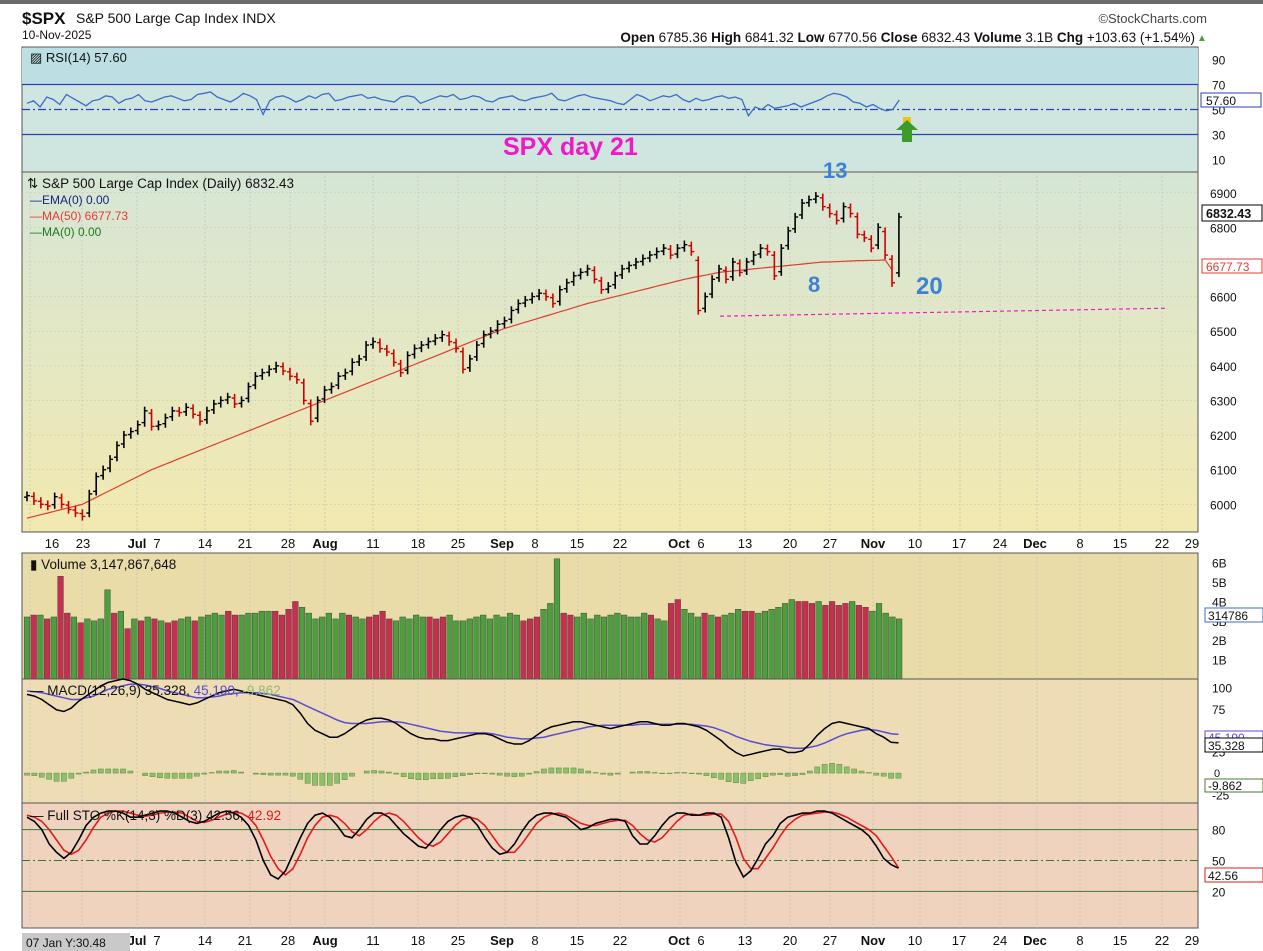 The image size is (1263, 951). What do you see at coordinates (462, 716) in the screenshot?
I see `macd-signal-line` at bounding box center [462, 716].